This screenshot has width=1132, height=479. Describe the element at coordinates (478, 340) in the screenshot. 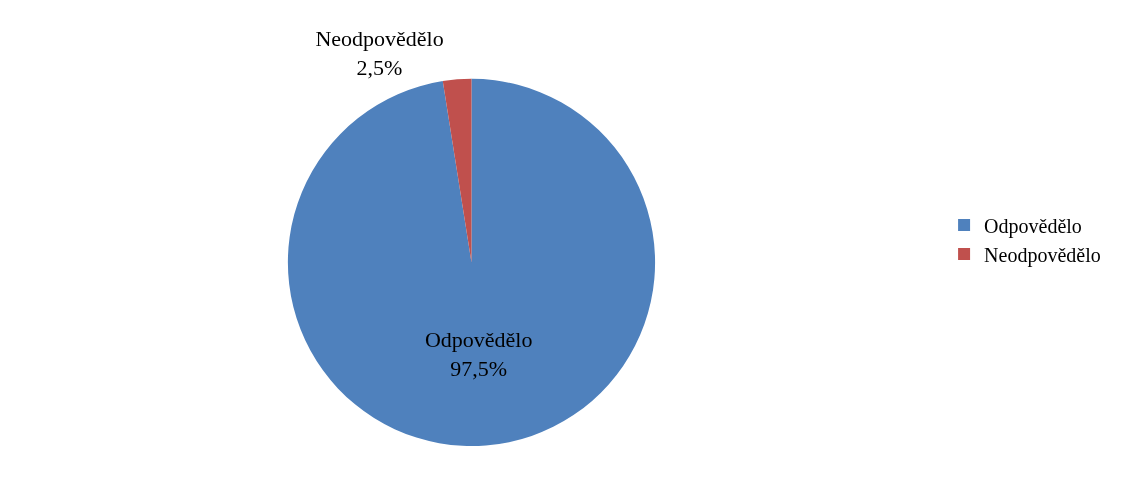

I see `slice-label: Odpovědělo` at that location.